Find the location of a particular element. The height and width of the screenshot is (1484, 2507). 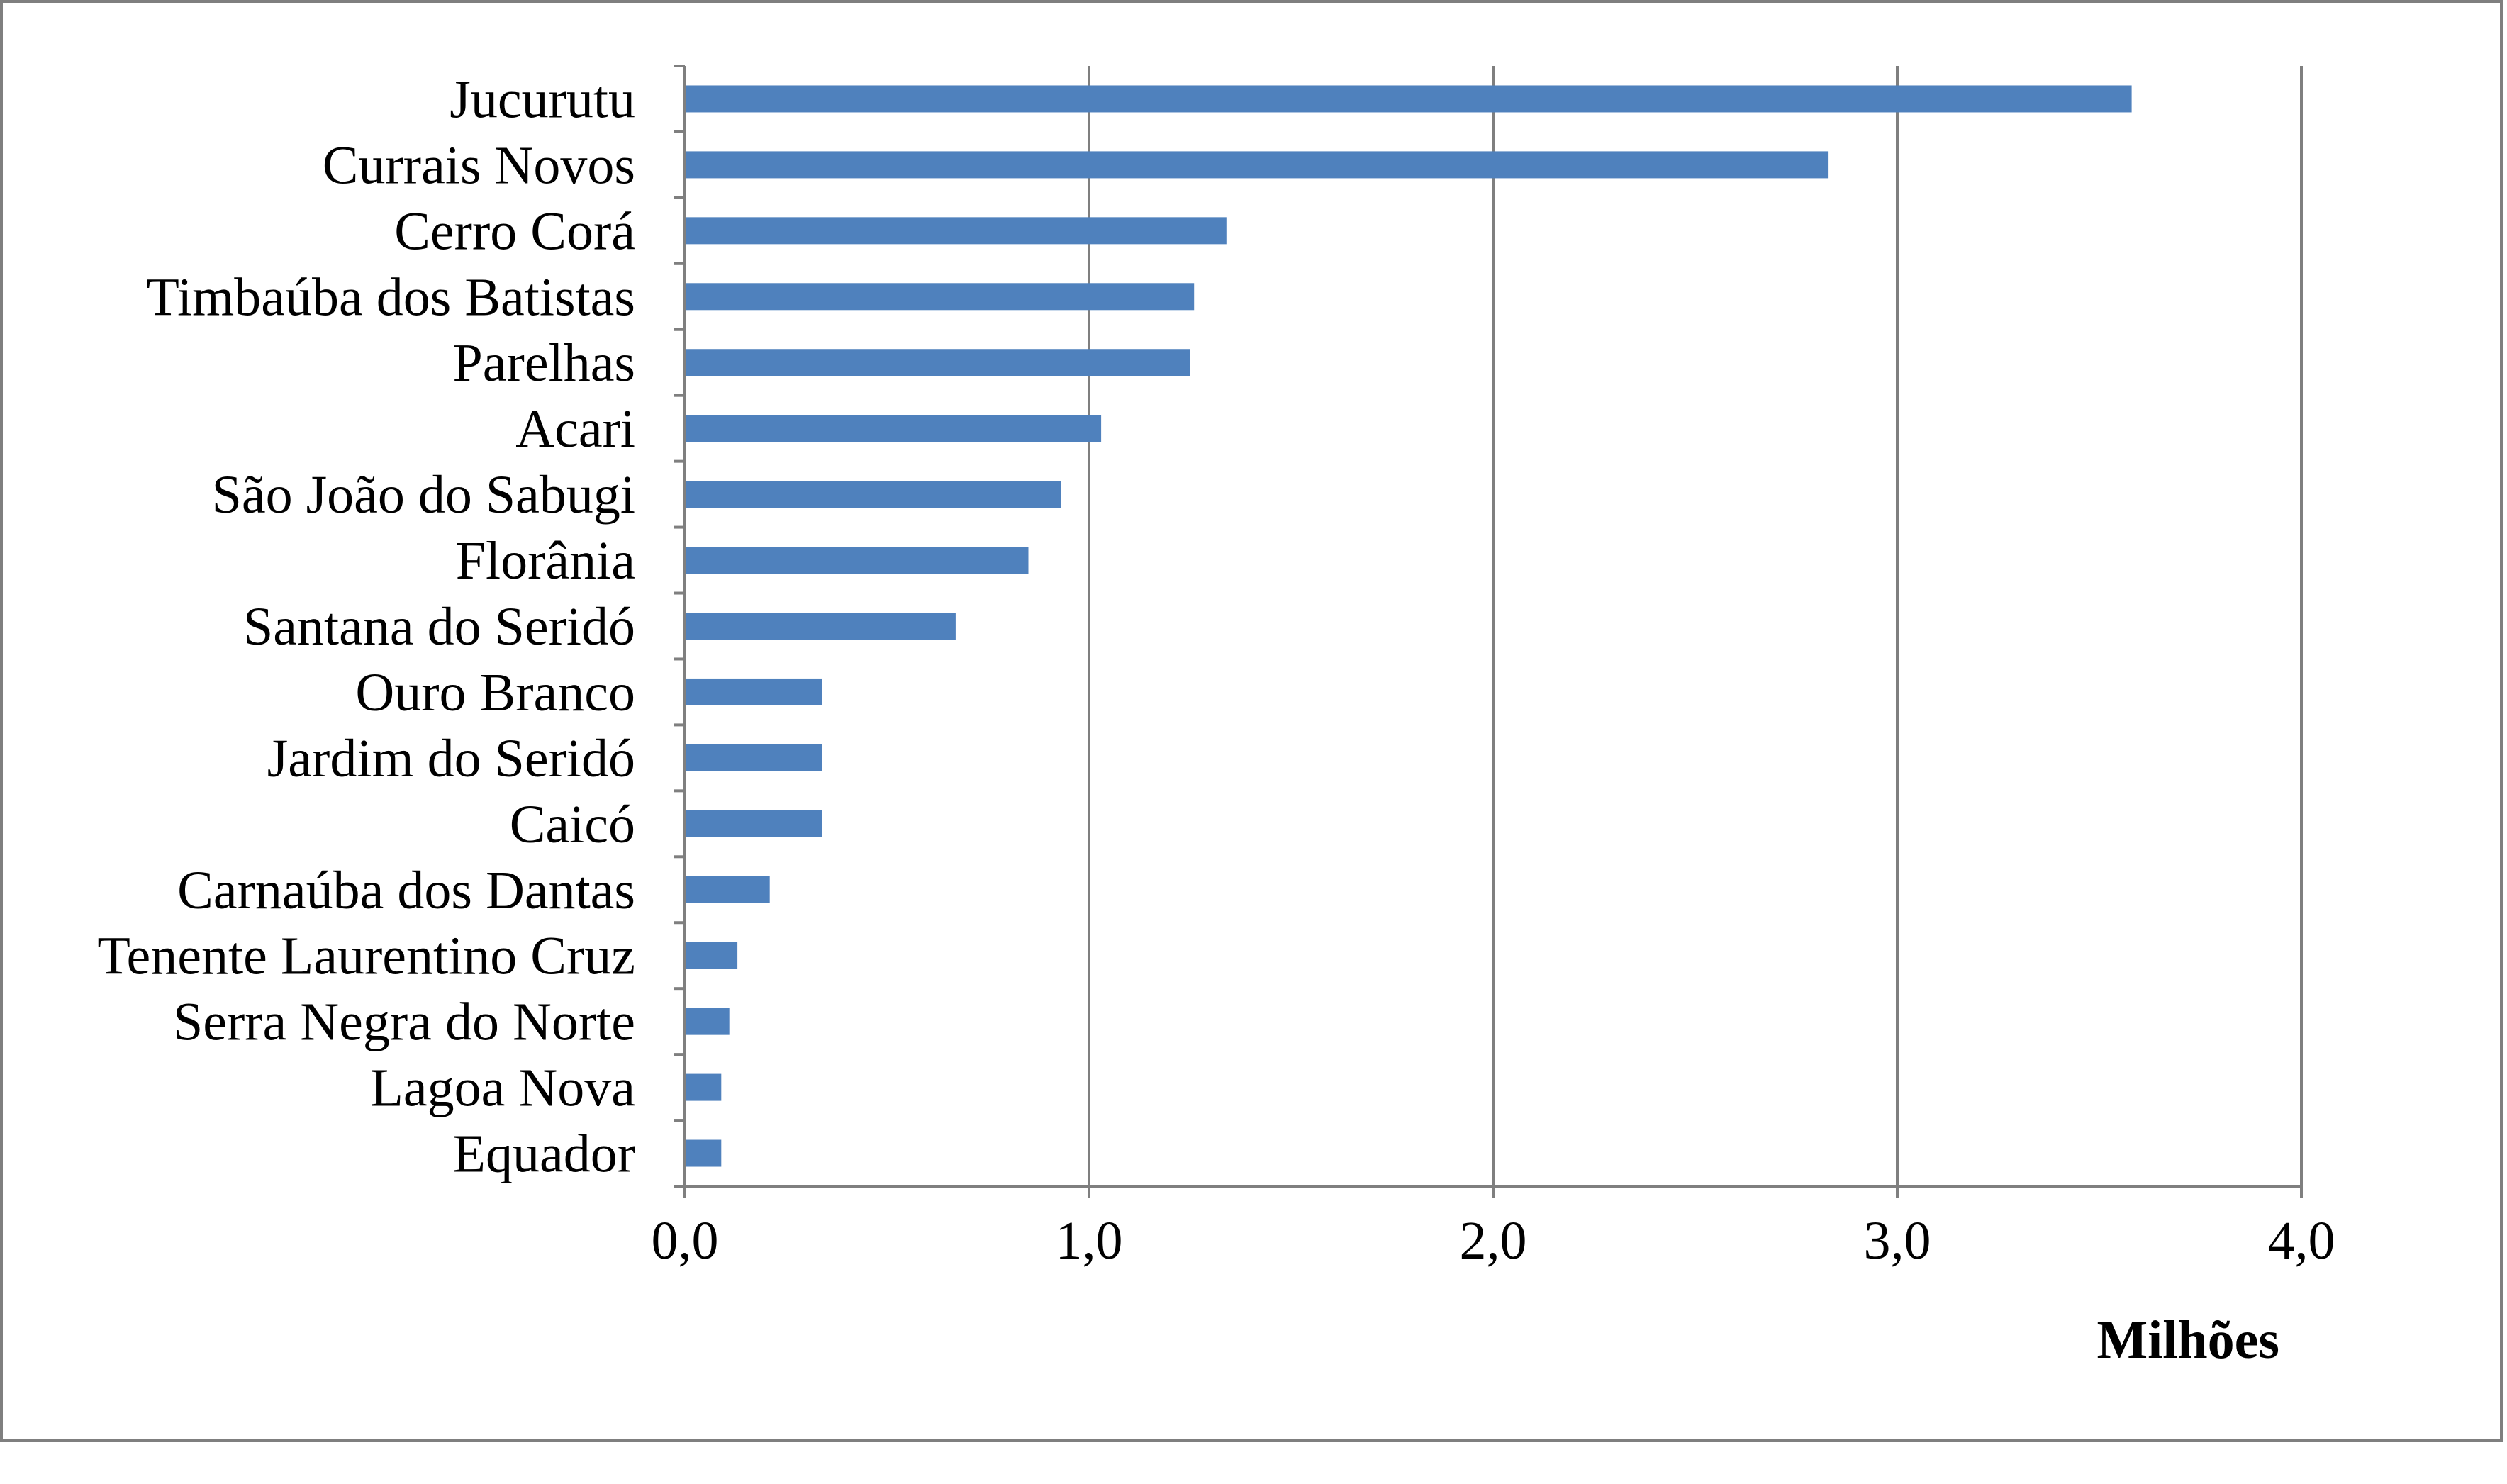

category-label-parelhas: Parelhas is located at coordinates (544, 363).